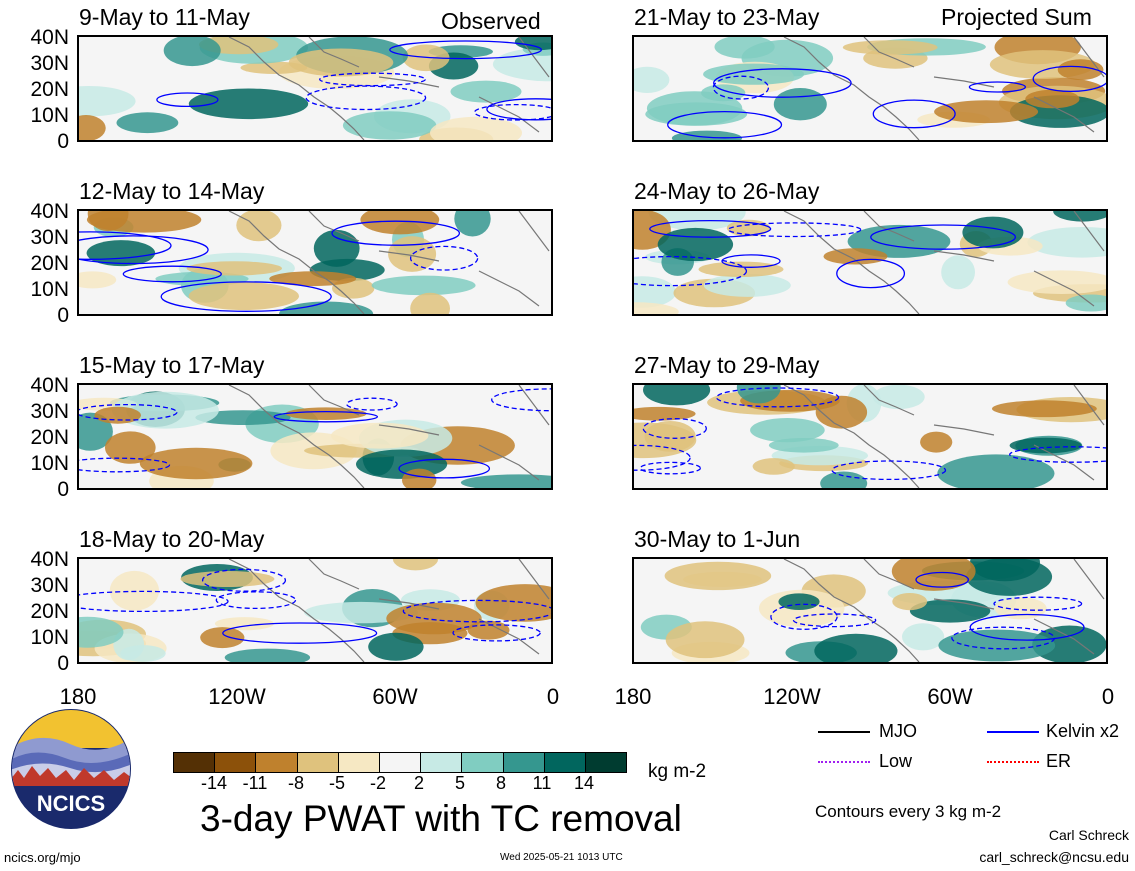 The width and height of the screenshot is (1135, 871). Describe the element at coordinates (172, 191) in the screenshot. I see `panel-title: 12-May to 14-May` at that location.